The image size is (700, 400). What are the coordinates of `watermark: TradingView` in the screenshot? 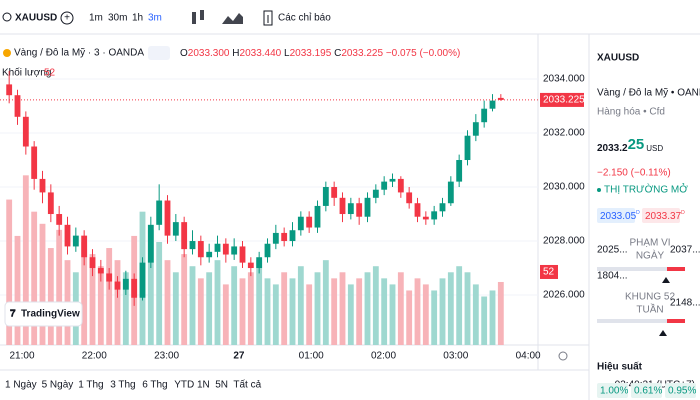 It's located at (50, 314).